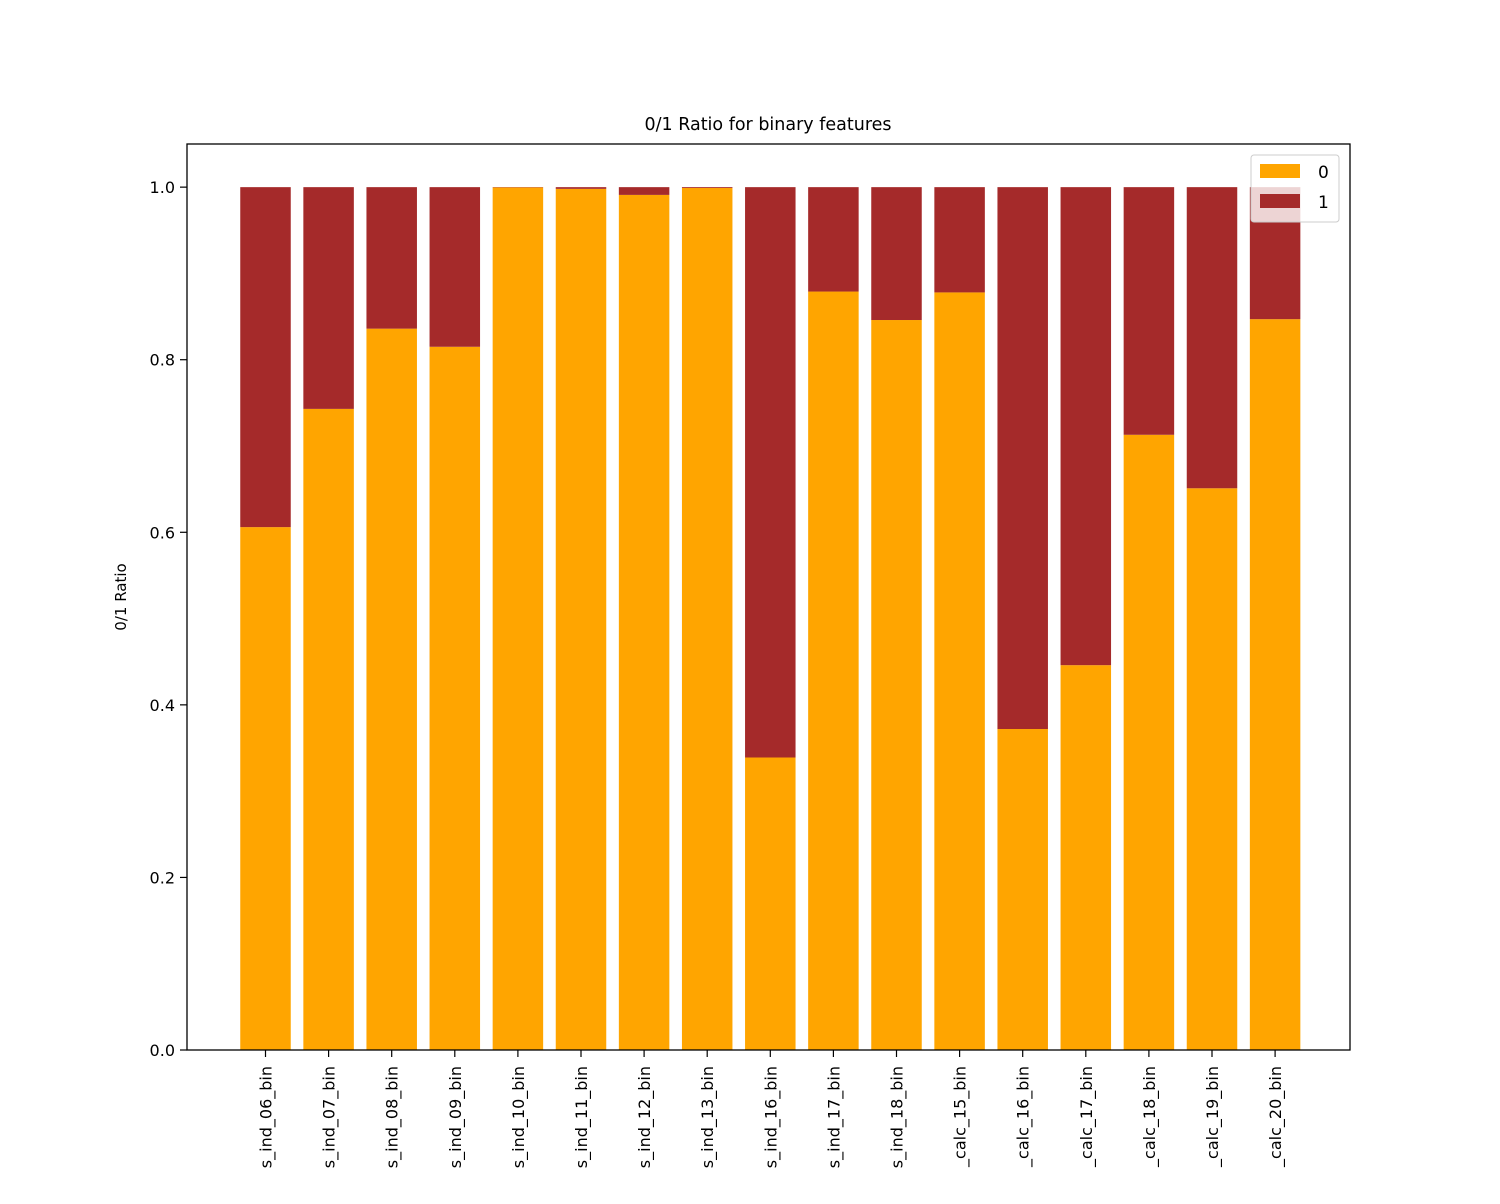  Describe the element at coordinates (1087, 1117) in the screenshot. I see `x-tick-label: _calc_17_bin` at that location.